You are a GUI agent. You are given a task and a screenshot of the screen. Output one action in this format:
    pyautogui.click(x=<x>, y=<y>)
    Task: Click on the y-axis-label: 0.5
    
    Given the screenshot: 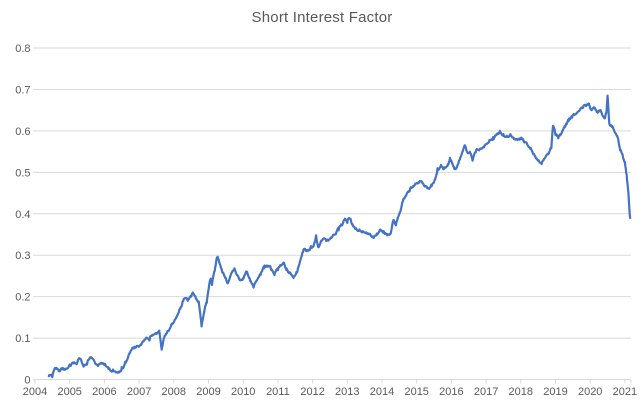 What is the action you would take?
    pyautogui.click(x=22, y=173)
    